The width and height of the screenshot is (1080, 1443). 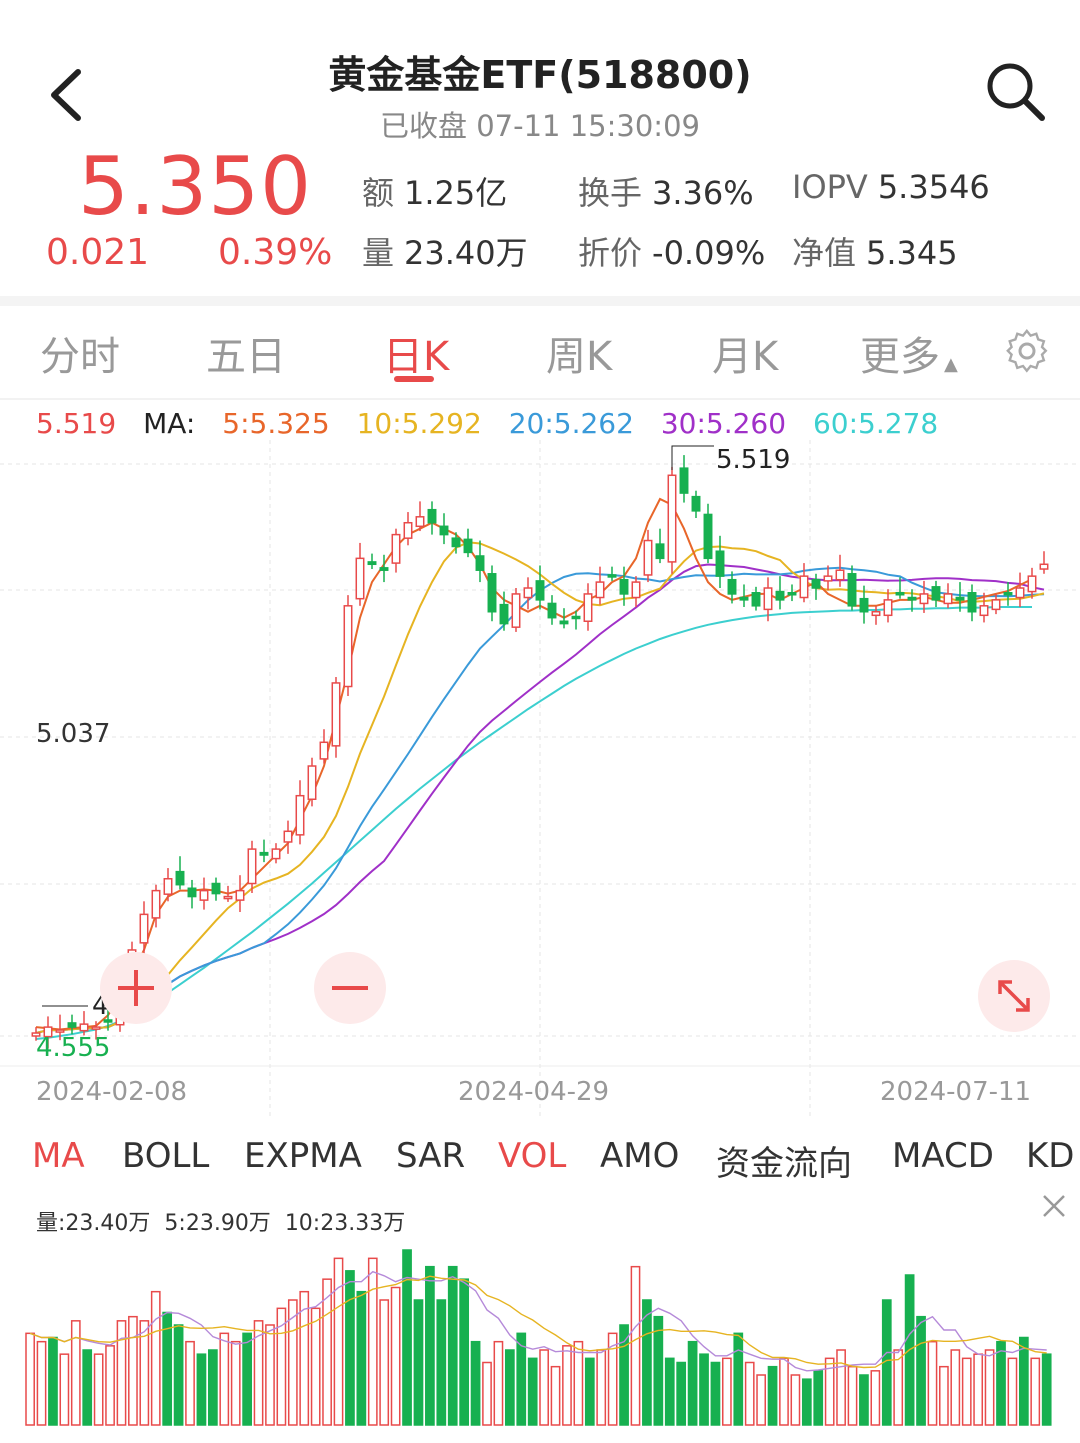 What do you see at coordinates (303, 1156) in the screenshot?
I see `indicator-expma: EXPMA` at bounding box center [303, 1156].